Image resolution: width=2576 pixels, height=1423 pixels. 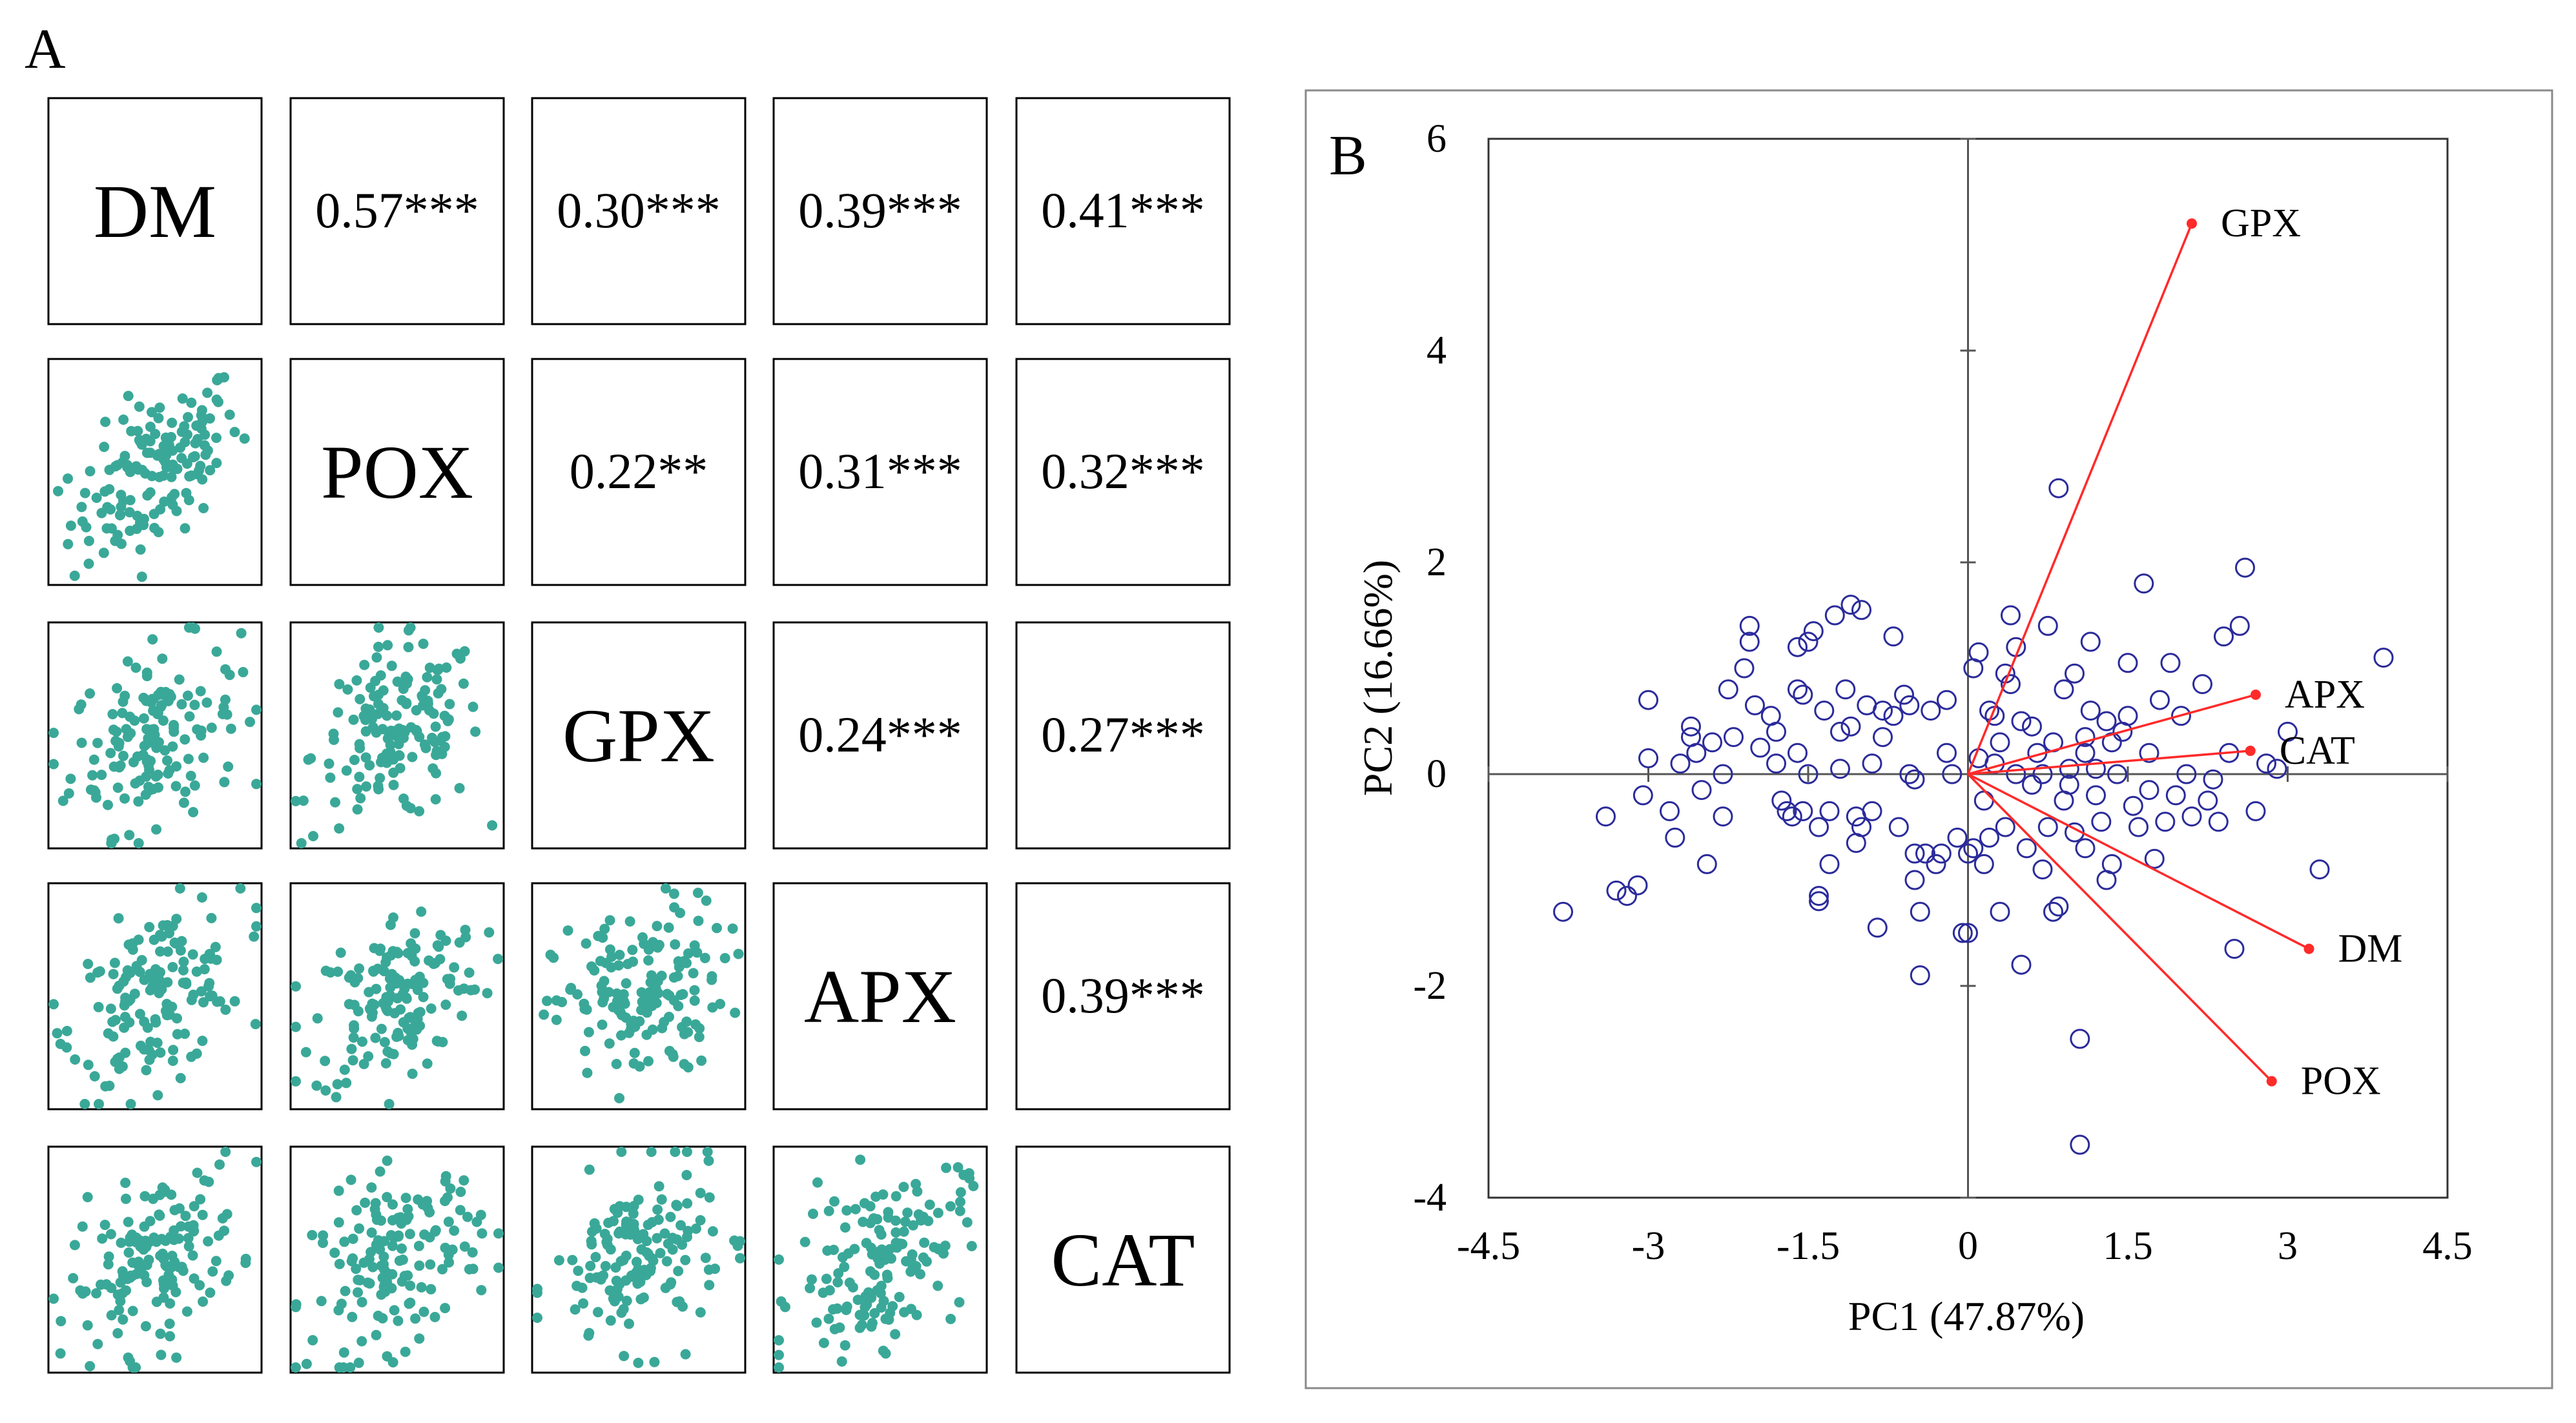 I want to click on matrix-cell-dm-gpx: 0.30***, so click(x=639, y=211).